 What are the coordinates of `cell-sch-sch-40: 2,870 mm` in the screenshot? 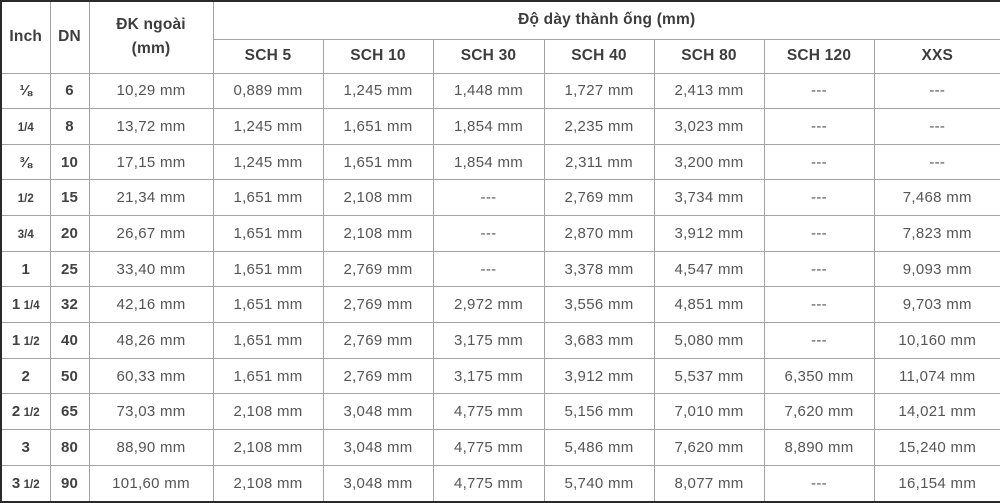 It's located at (599, 233).